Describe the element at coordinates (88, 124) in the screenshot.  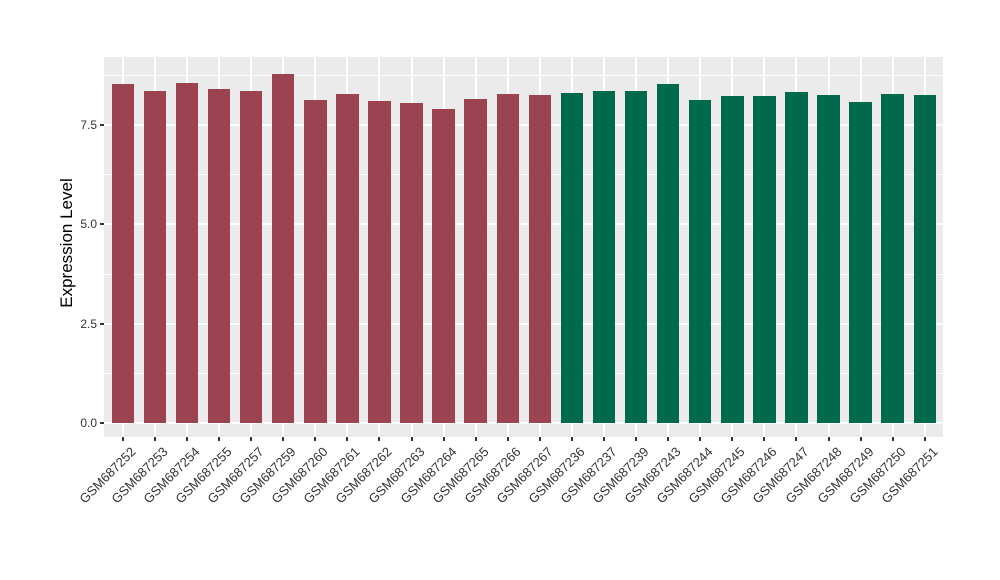
I see `y-tick-label: 7.5` at that location.